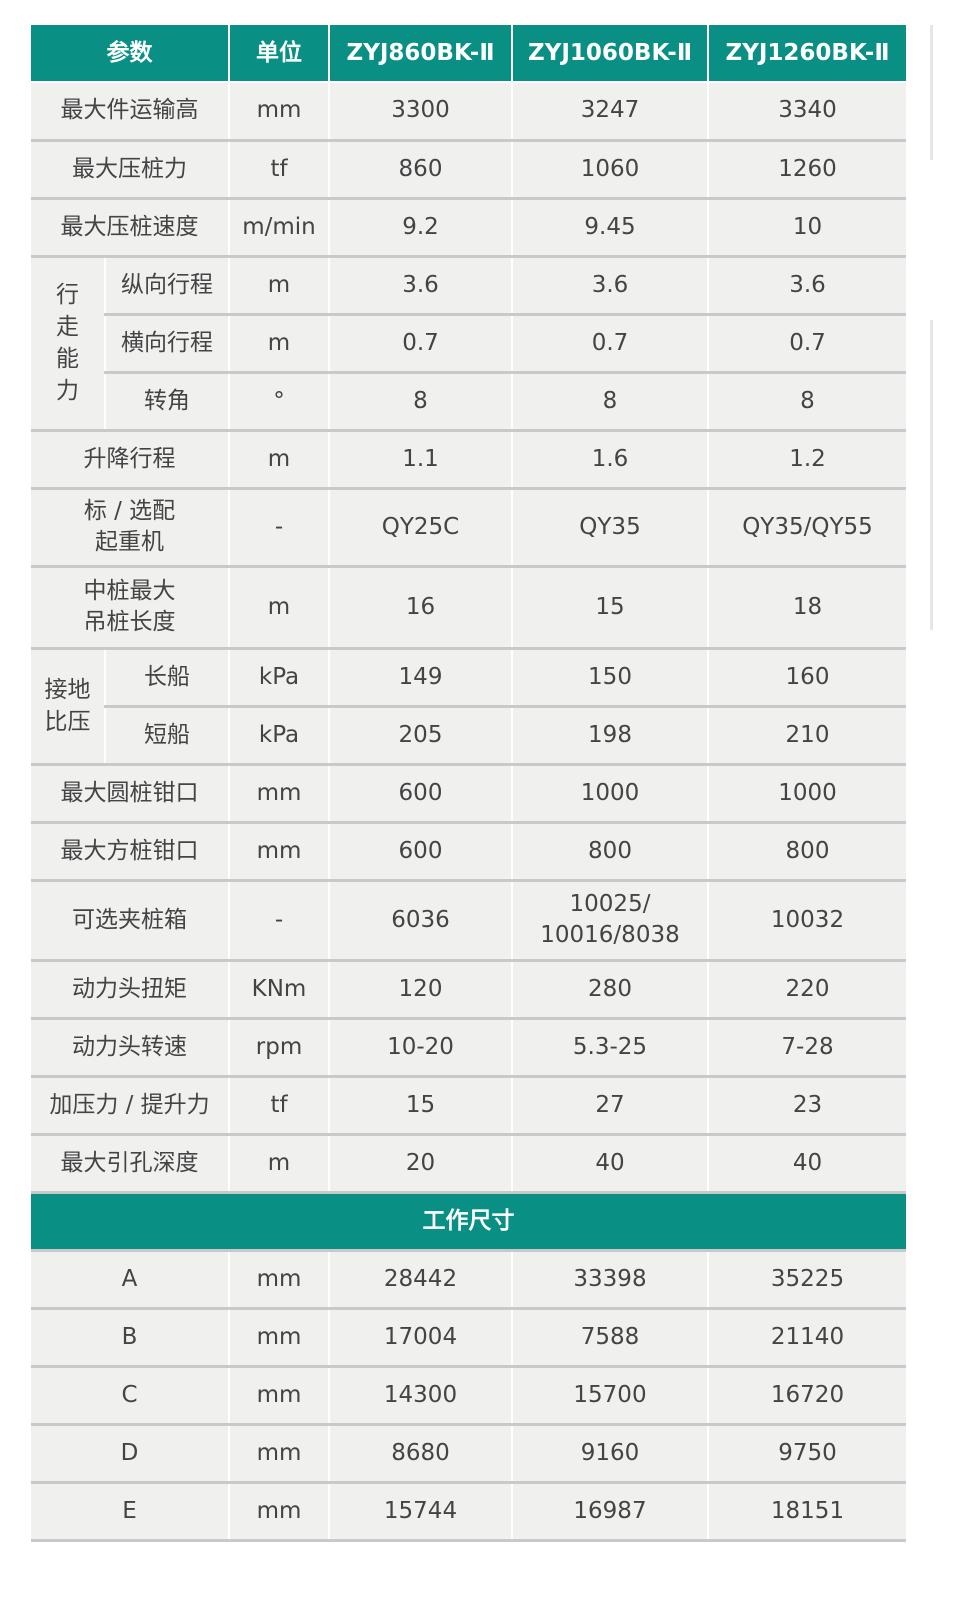 This screenshot has width=960, height=1614. I want to click on param-label: 升降行程, so click(130, 460).